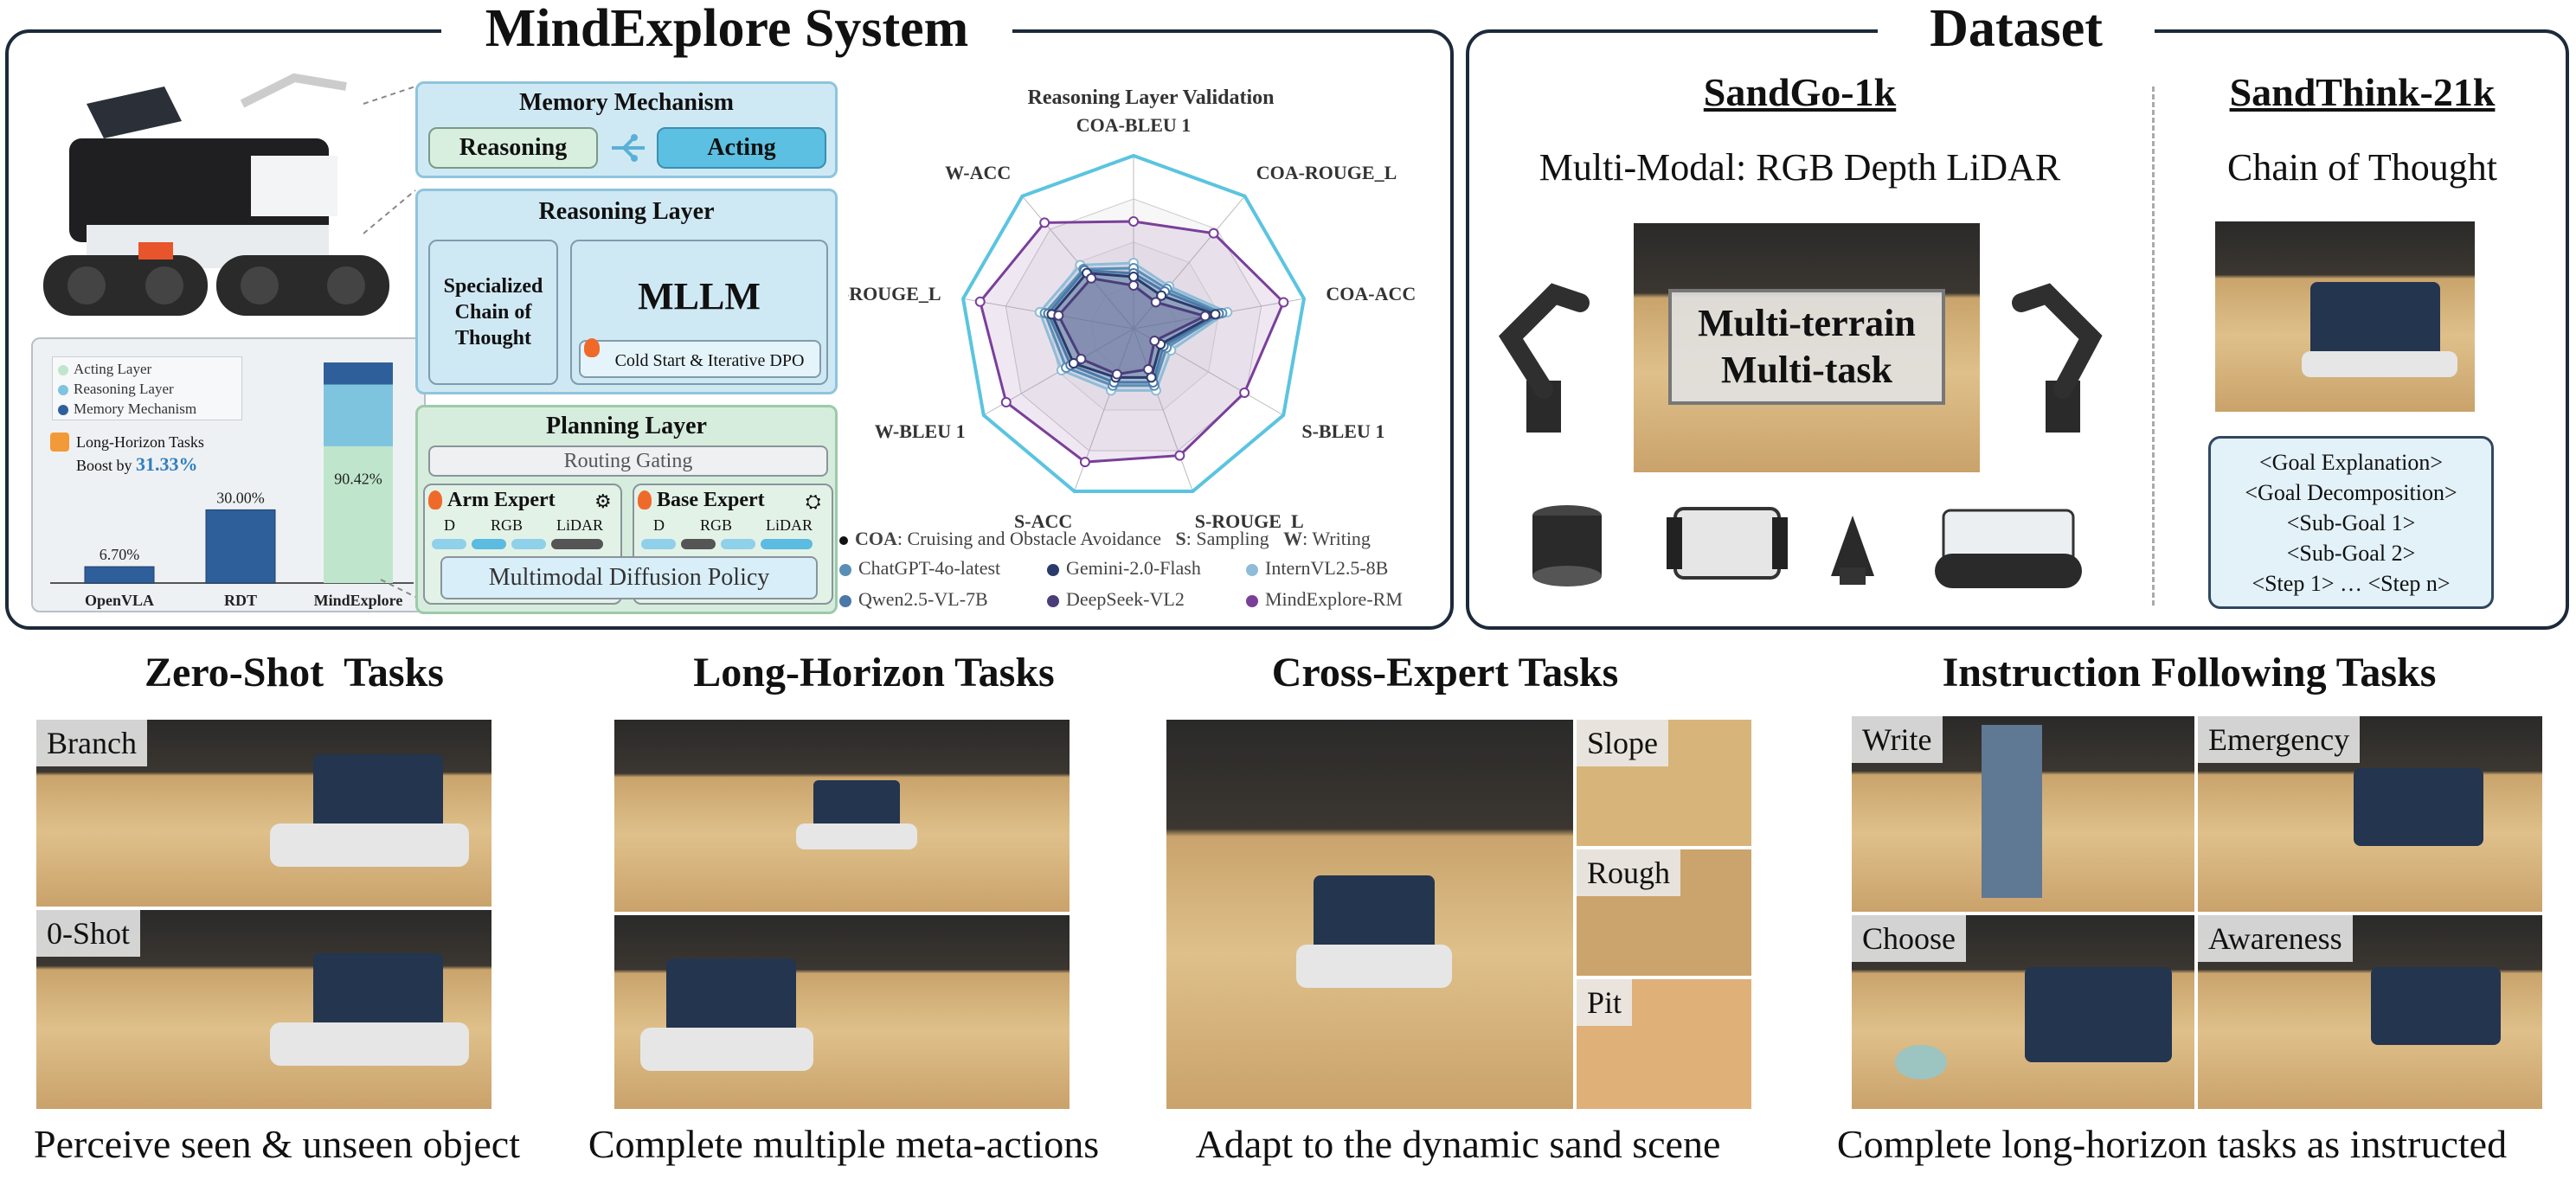 The height and width of the screenshot is (1192, 2576). I want to click on sandthink-scene-image, so click(2345, 316).